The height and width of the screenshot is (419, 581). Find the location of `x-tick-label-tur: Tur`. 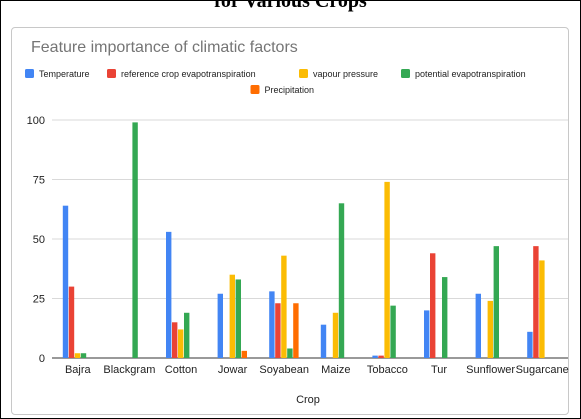

x-tick-label-tur: Tur is located at coordinates (439, 370).